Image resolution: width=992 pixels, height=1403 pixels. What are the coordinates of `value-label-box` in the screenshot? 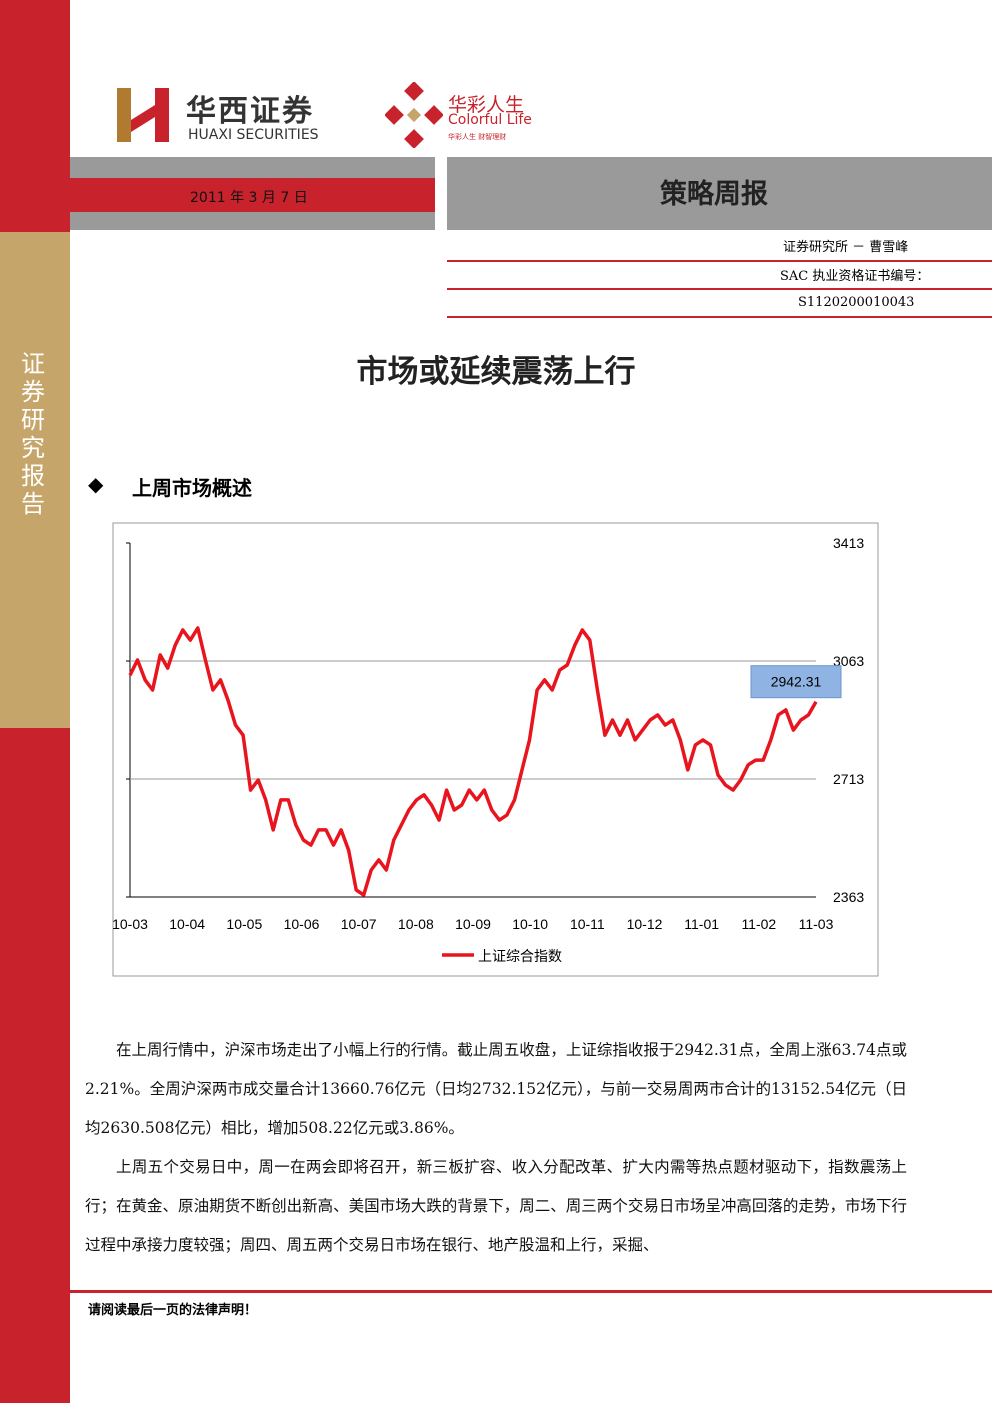 It's located at (796, 682).